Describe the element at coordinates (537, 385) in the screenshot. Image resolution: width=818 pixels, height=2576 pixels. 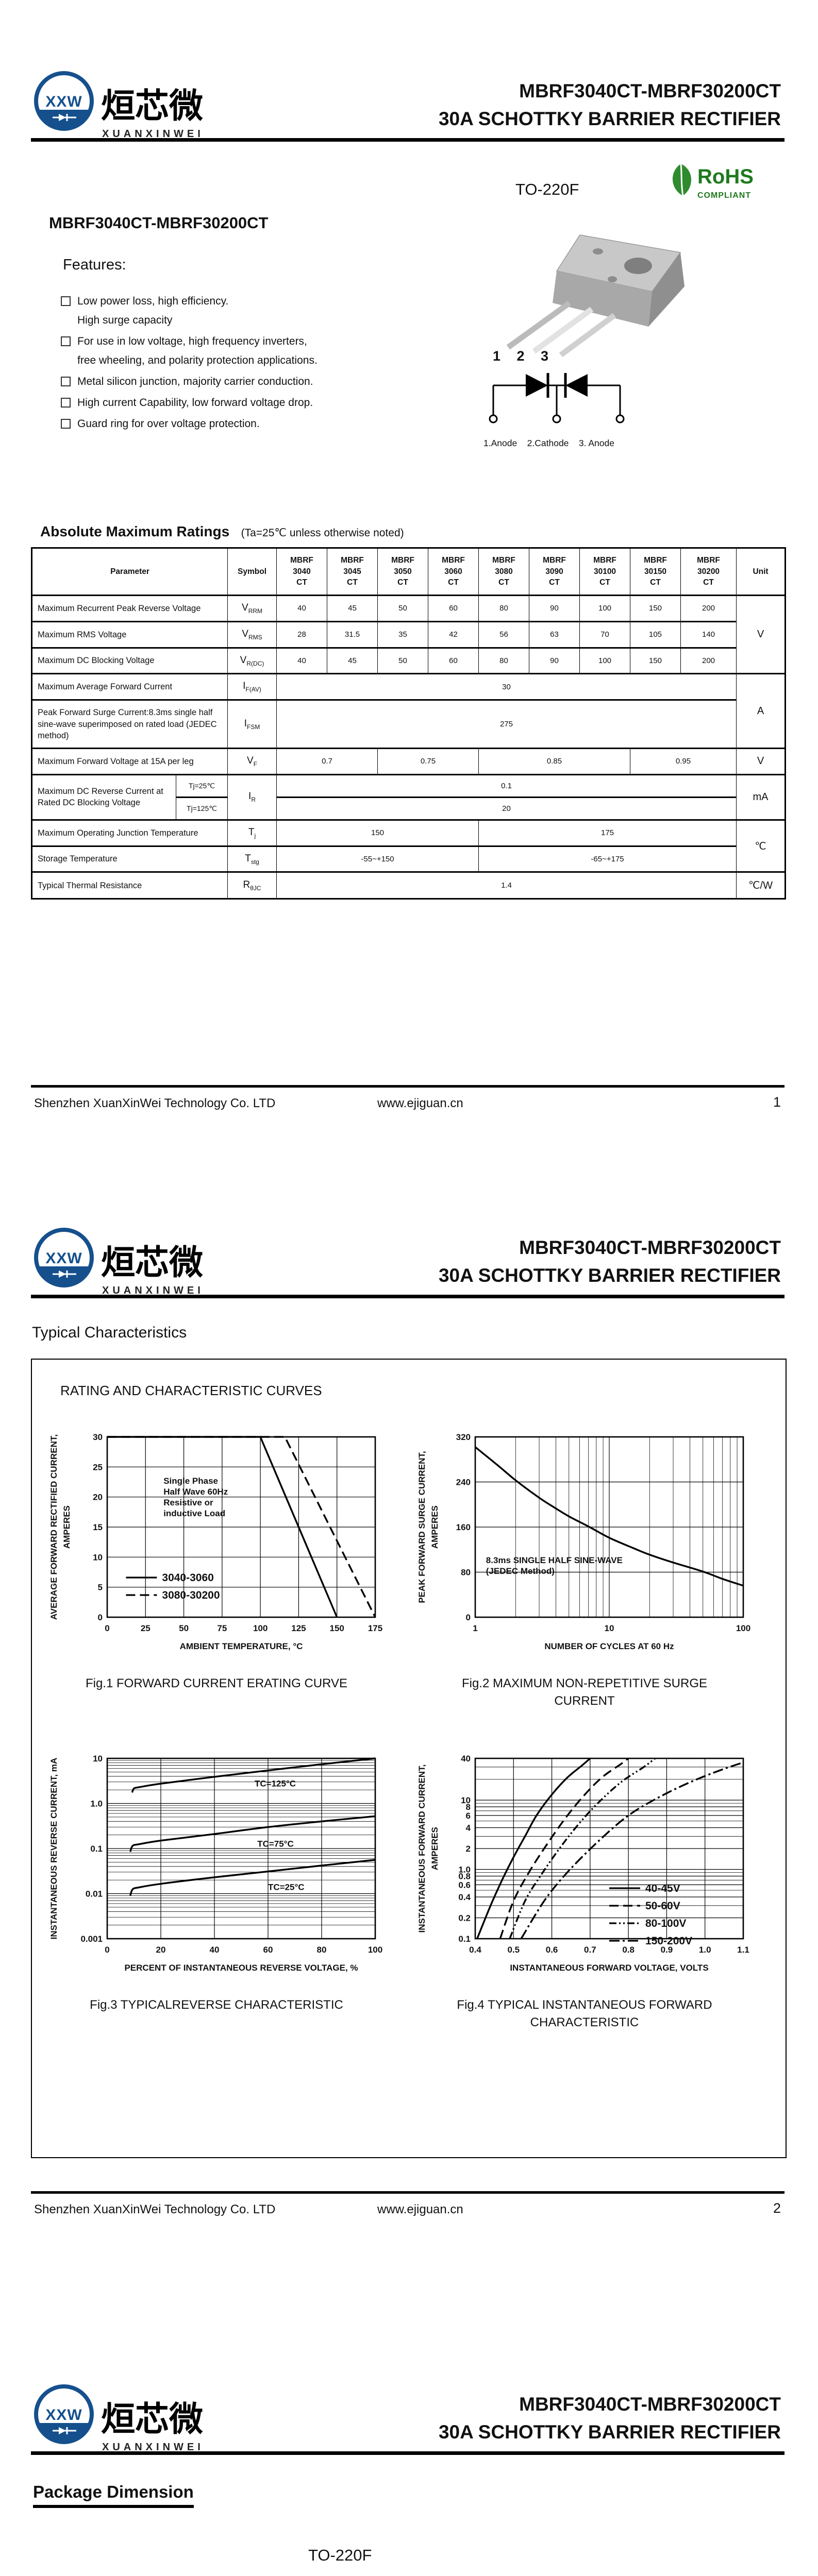
I see `diode-anode-left` at that location.